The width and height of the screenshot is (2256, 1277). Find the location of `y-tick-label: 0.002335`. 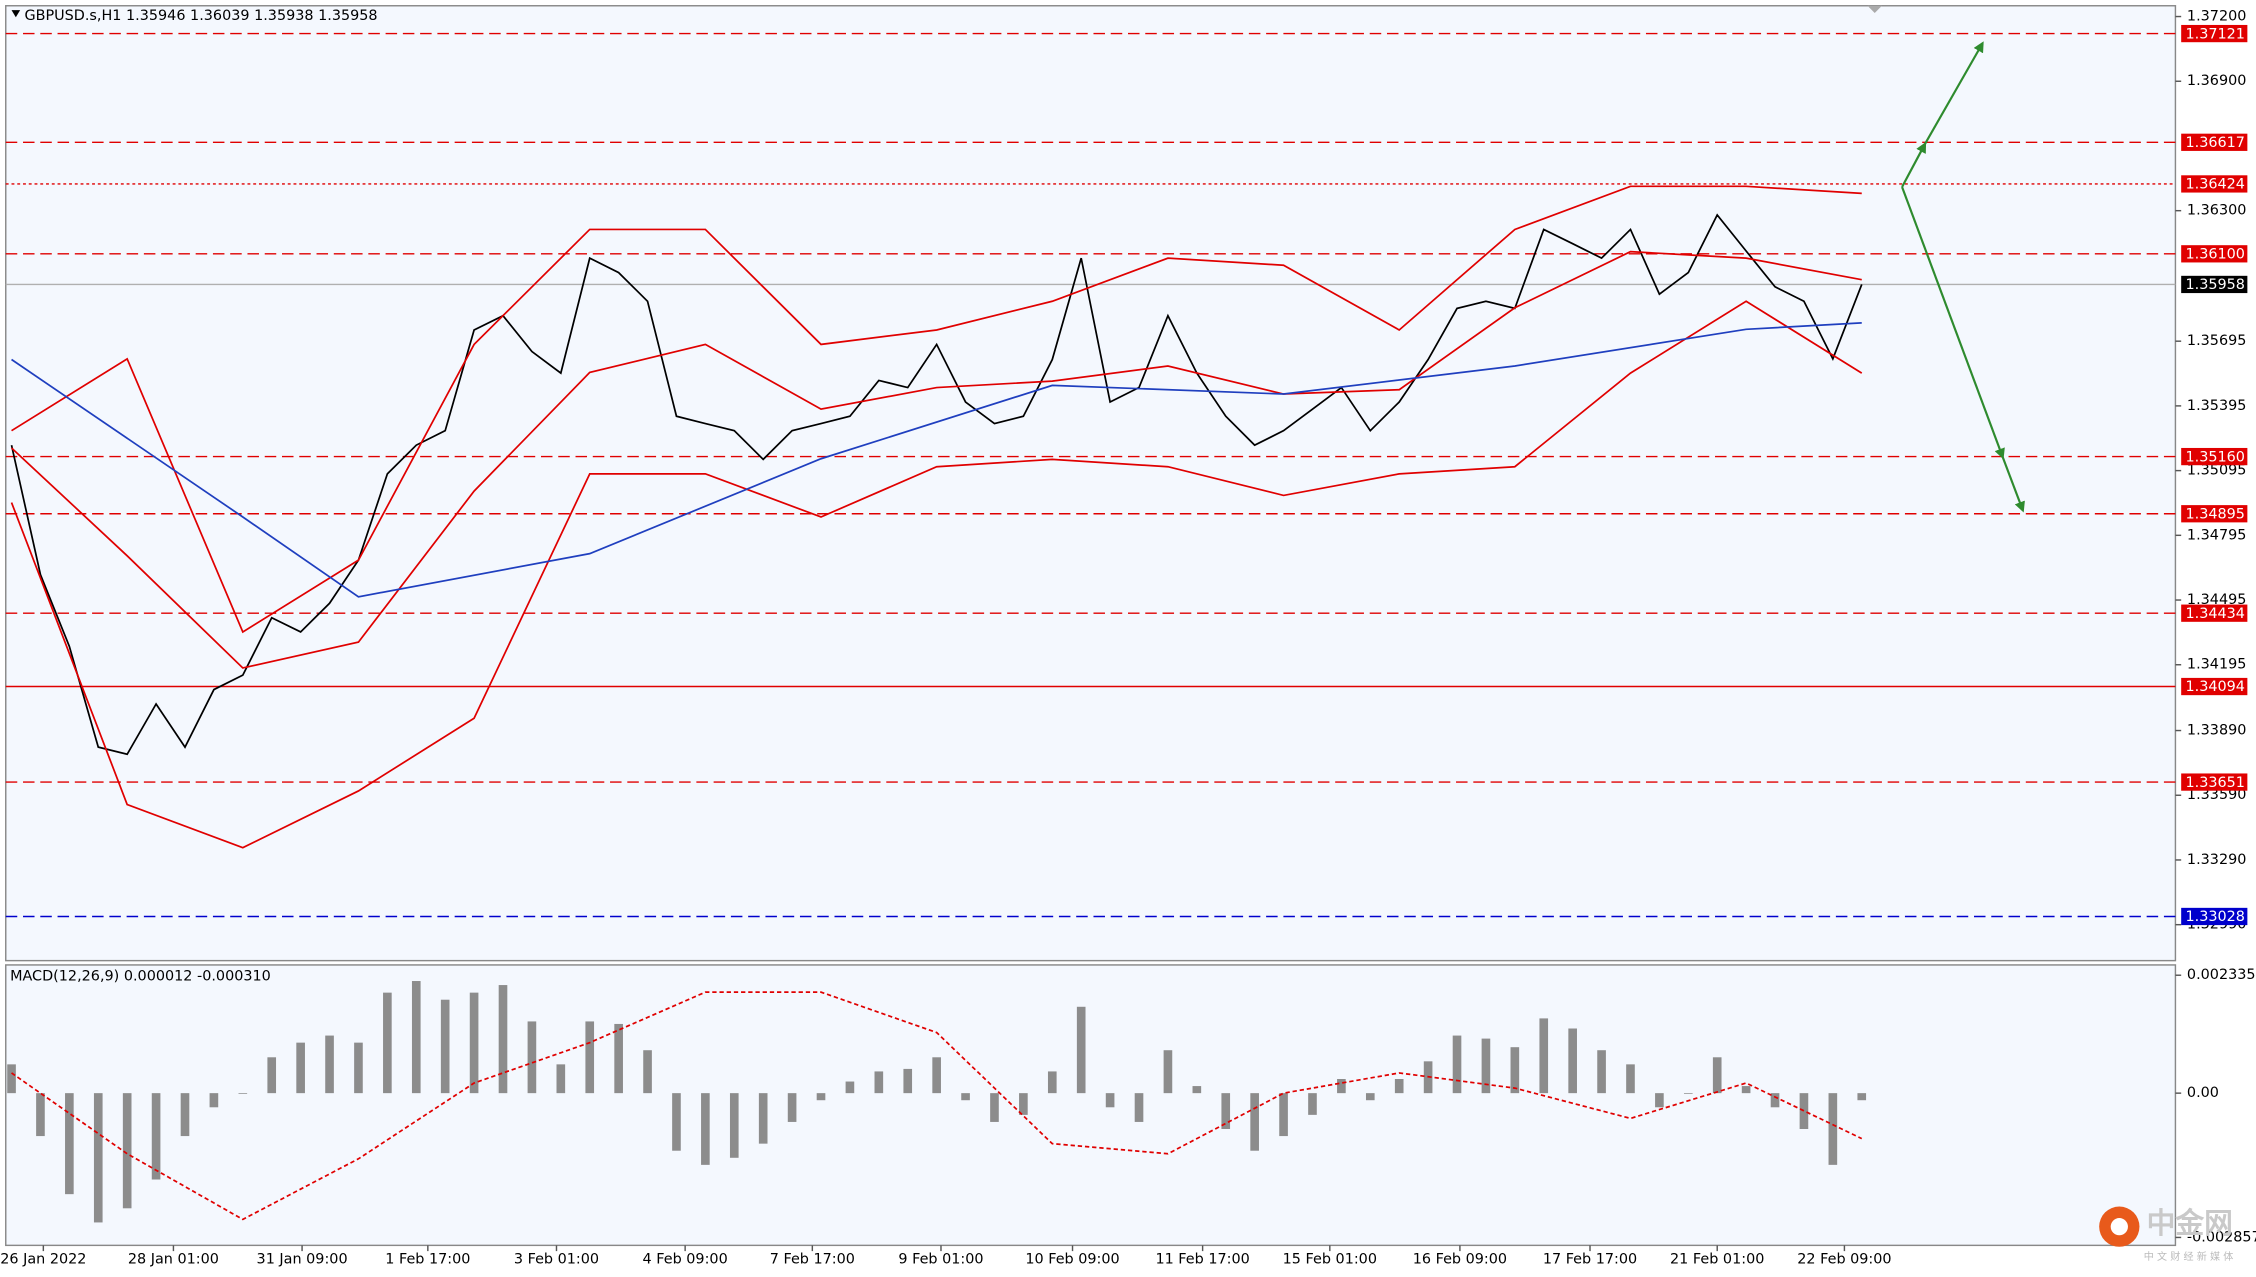

y-tick-label: 0.002335 is located at coordinates (2221, 975).